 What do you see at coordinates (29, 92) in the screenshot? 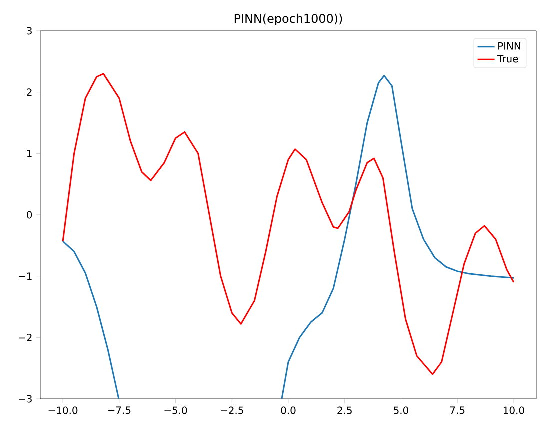
I see `y-tick-label: 2` at bounding box center [29, 92].